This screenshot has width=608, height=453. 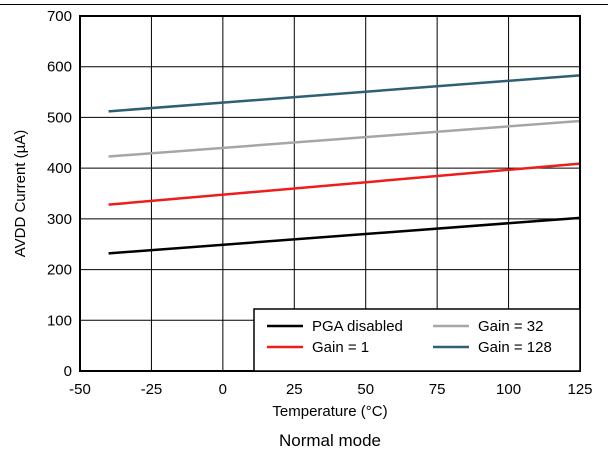 What do you see at coordinates (510, 326) in the screenshot?
I see `legend-label: Gain = 32` at bounding box center [510, 326].